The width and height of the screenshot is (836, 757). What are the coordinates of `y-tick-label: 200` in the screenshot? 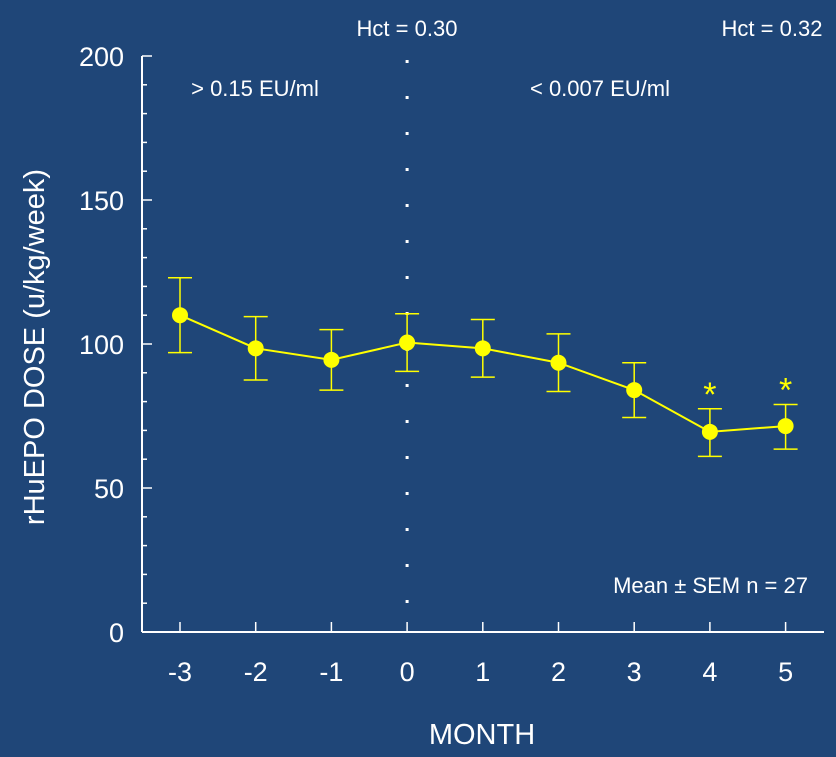 It's located at (101, 57).